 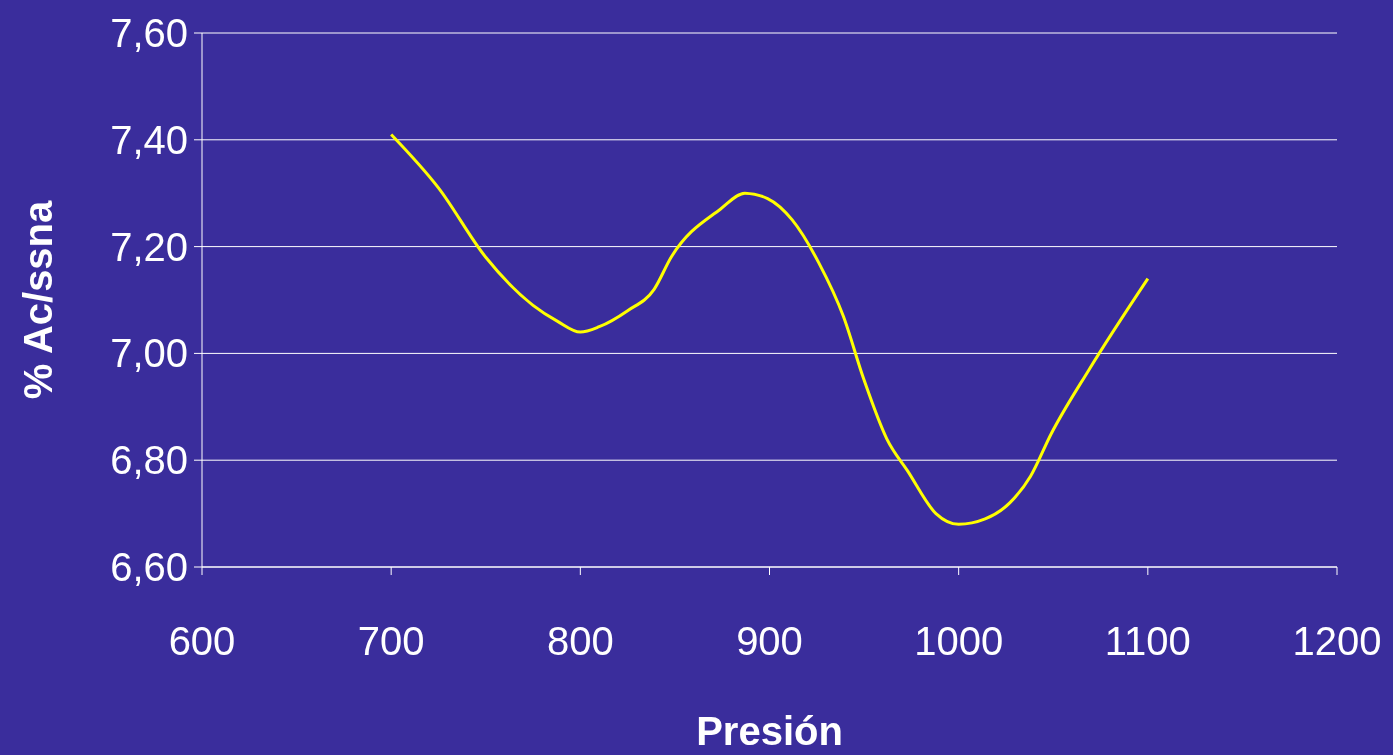 What do you see at coordinates (769, 731) in the screenshot?
I see `x-axis-title: Presión` at bounding box center [769, 731].